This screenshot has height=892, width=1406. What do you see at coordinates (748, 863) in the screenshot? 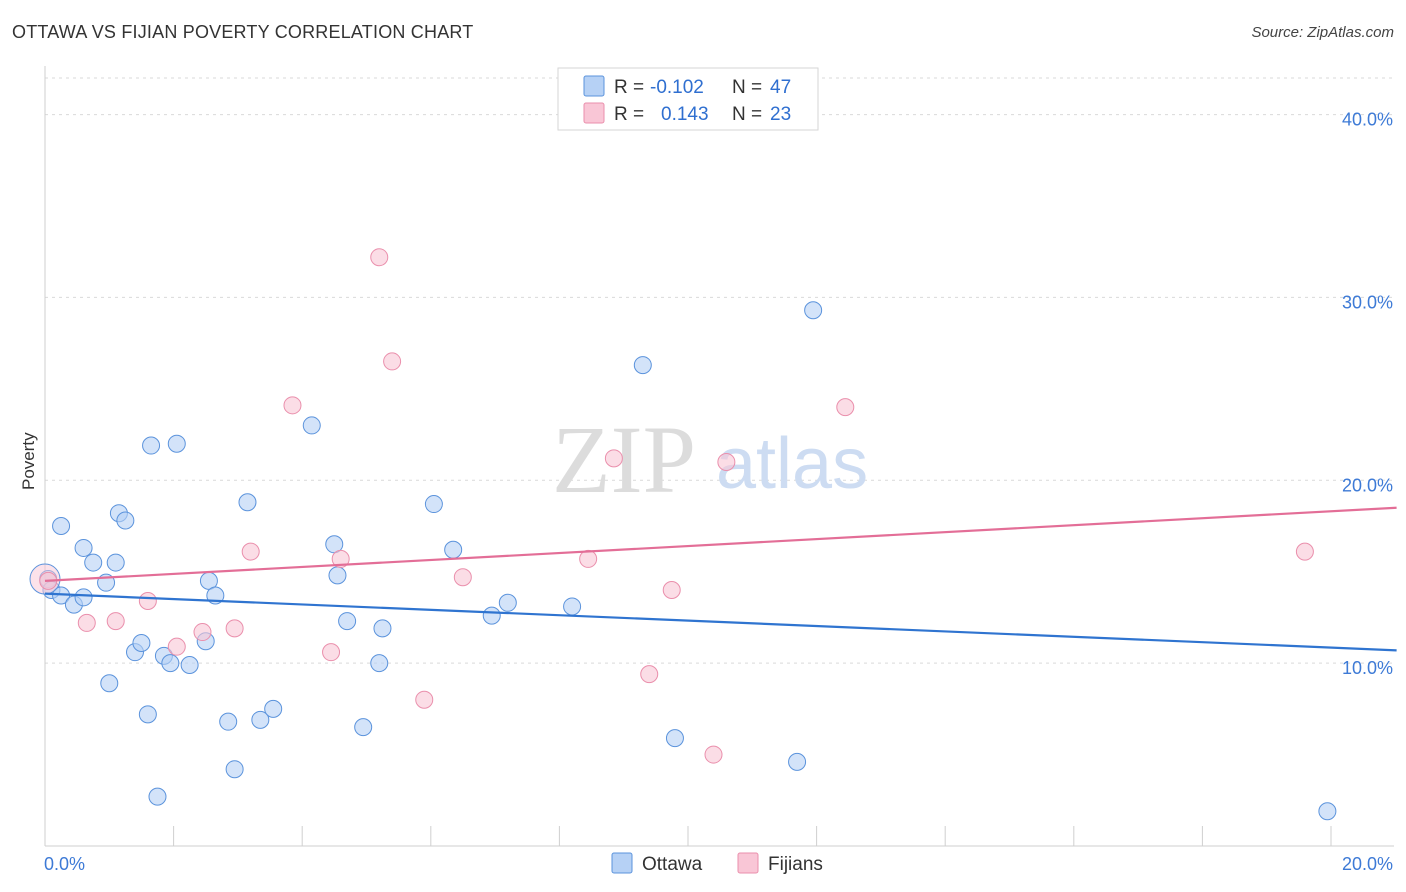
I see `legend-swatch-fijians-bottom` at bounding box center [748, 863].